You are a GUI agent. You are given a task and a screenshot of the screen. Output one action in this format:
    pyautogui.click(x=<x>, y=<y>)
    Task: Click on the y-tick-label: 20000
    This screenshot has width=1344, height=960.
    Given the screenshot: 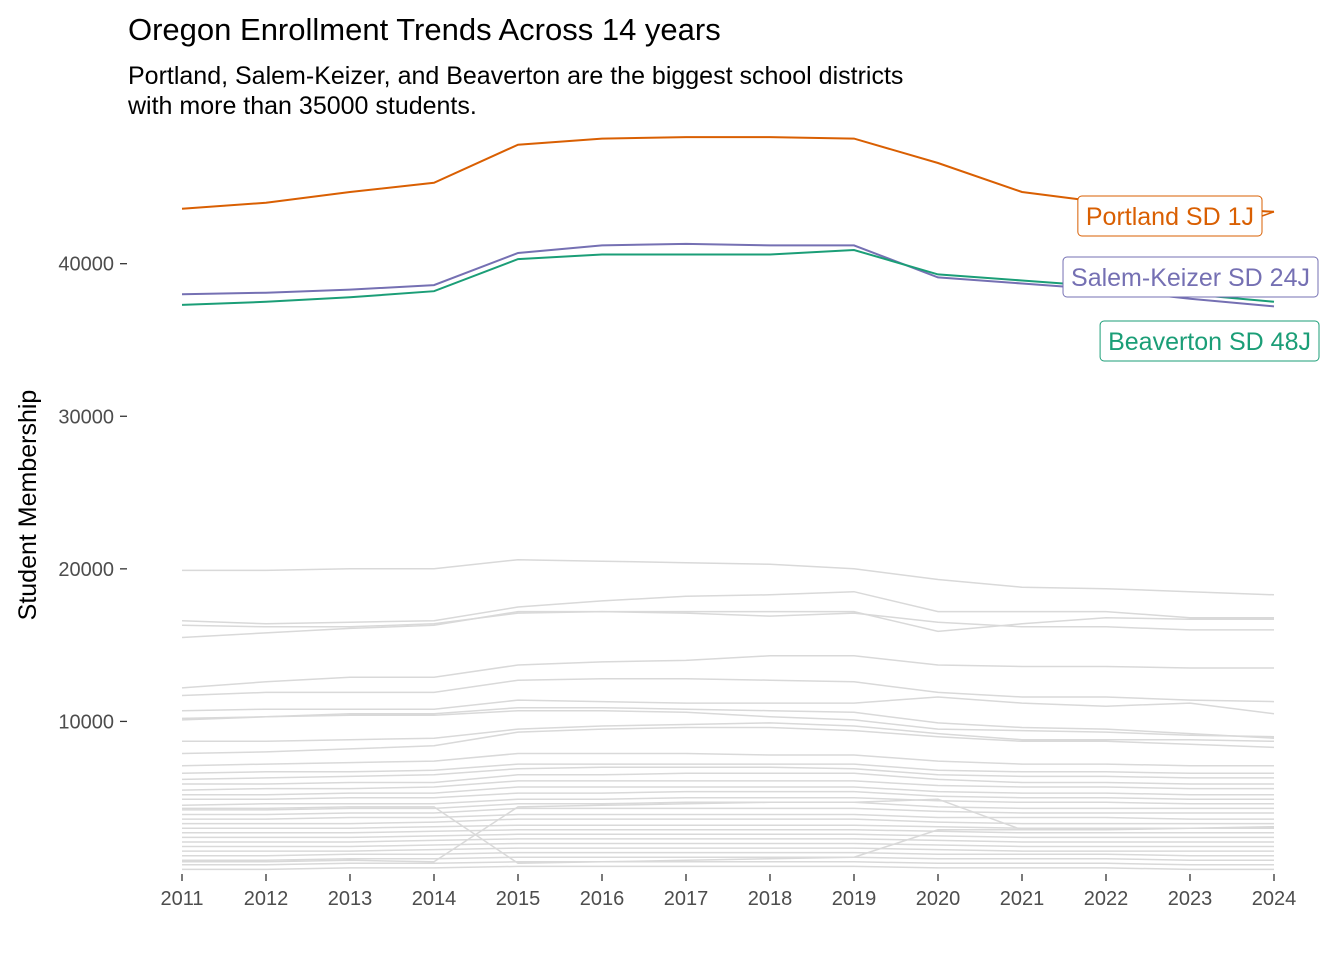 What is the action you would take?
    pyautogui.click(x=86, y=570)
    